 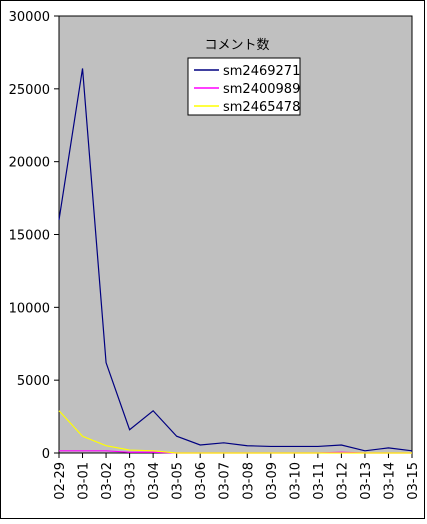 What do you see at coordinates (107, 481) in the screenshot?
I see `x-tick-label: 03-02` at bounding box center [107, 481].